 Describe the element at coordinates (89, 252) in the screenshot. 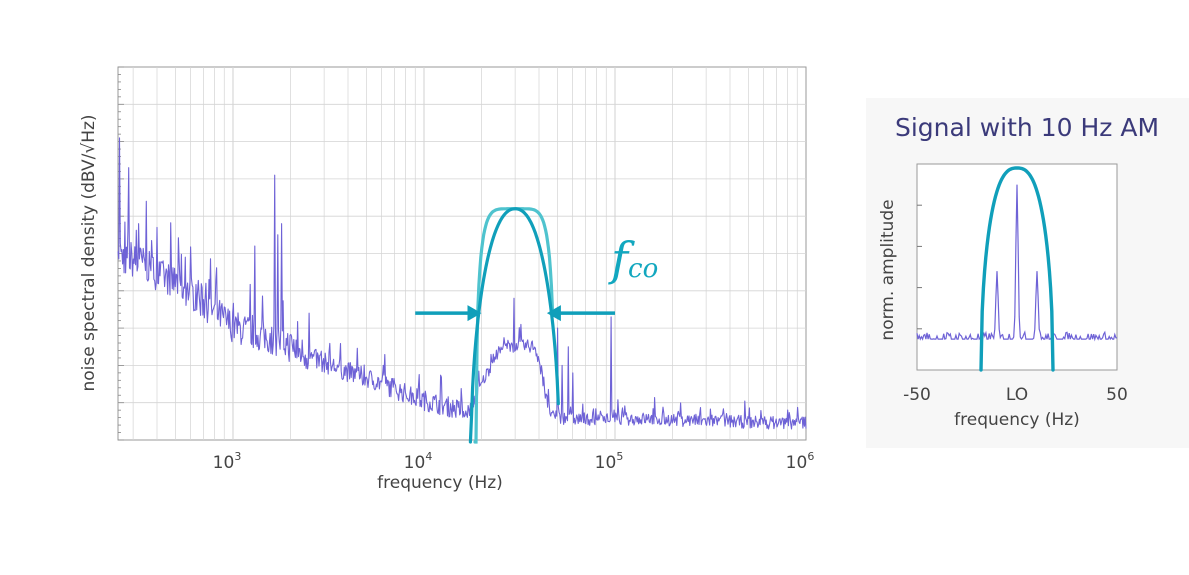

I see `main-y-axis-title: noise spectral density (dBV/√Hz)` at that location.